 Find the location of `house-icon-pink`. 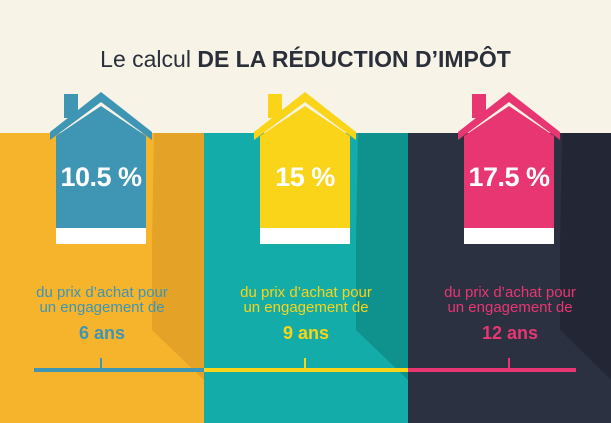

house-icon-pink is located at coordinates (509, 167).